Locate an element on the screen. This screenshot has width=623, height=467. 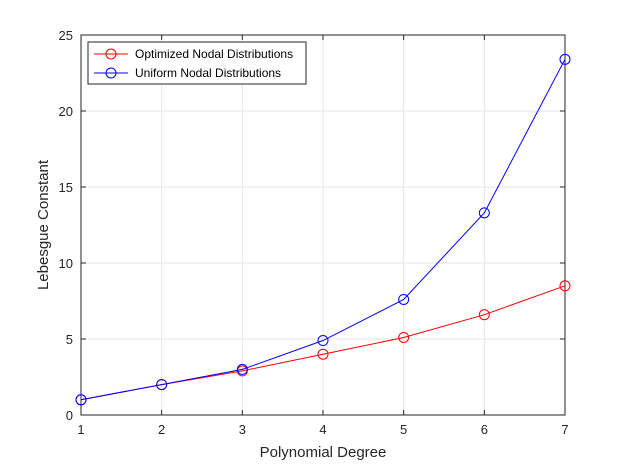
x-tick-label: 1 is located at coordinates (80, 429).